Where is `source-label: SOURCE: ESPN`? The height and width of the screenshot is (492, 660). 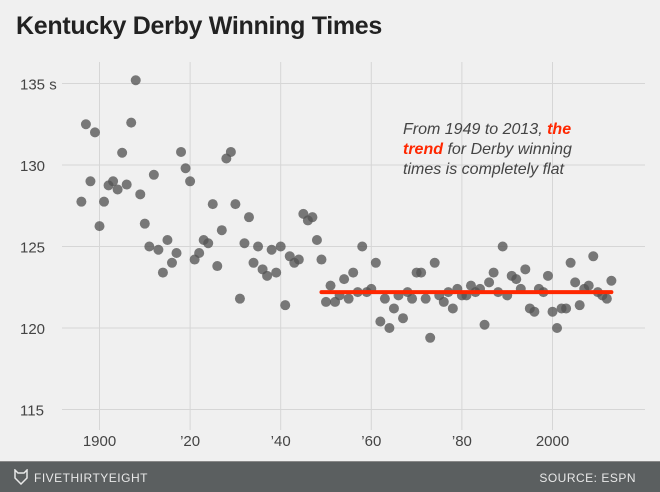 source-label: SOURCE: ESPN is located at coordinates (587, 478).